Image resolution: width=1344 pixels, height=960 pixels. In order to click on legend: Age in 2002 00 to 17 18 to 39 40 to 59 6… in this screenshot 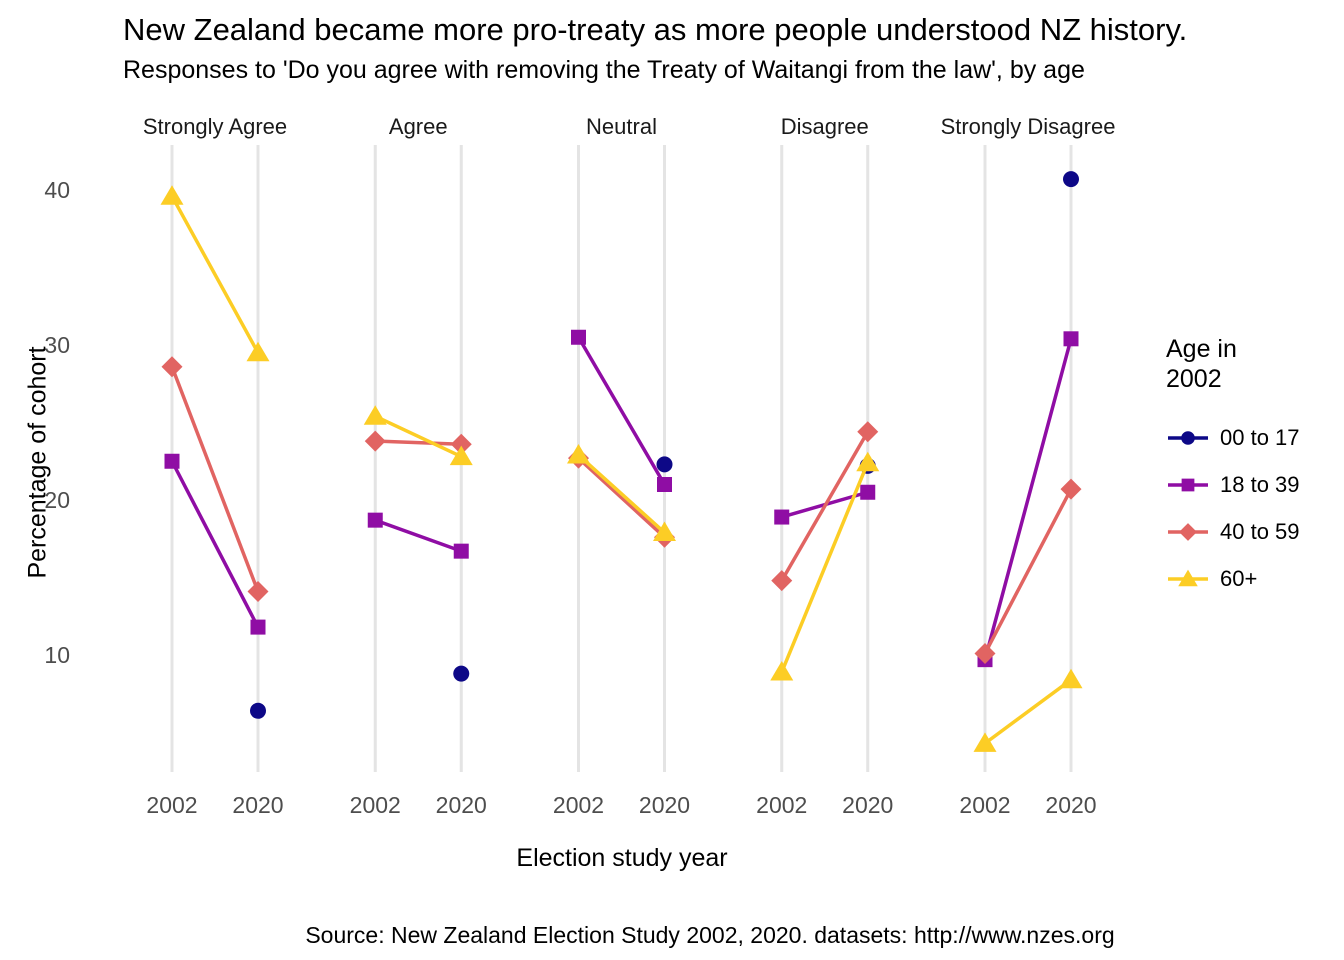, I will do `click(1255, 468)`.